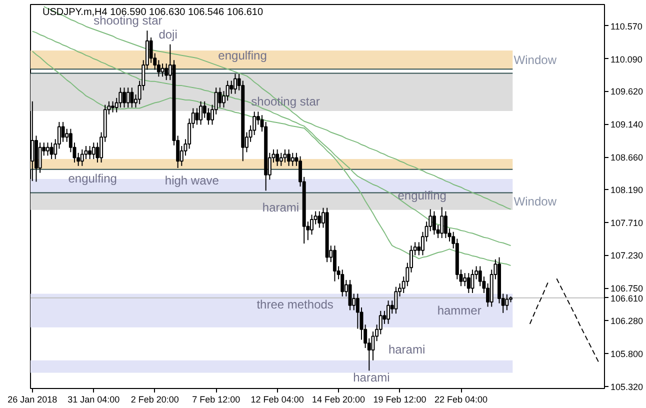  What do you see at coordinates (461, 399) in the screenshot?
I see `x-tick-label: 22 Feb 04:00` at bounding box center [461, 399].